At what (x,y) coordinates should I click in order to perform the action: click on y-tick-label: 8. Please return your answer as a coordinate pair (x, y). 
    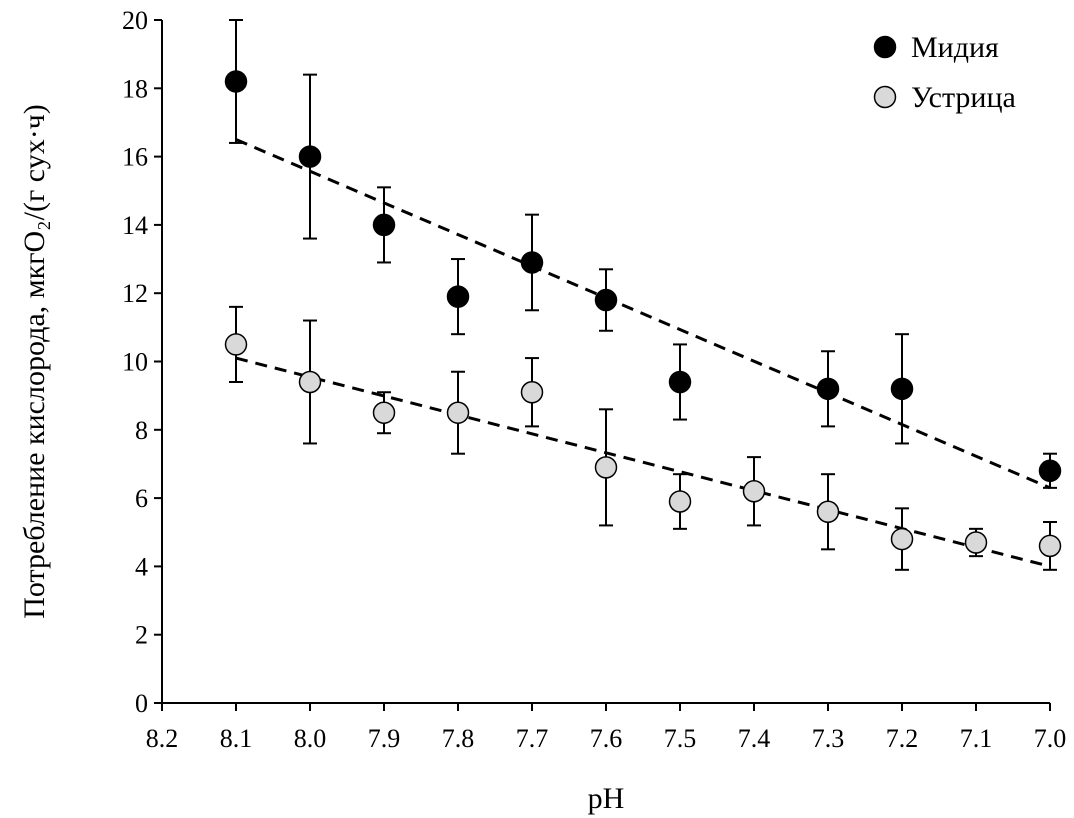
    Looking at the image, I should click on (141, 430).